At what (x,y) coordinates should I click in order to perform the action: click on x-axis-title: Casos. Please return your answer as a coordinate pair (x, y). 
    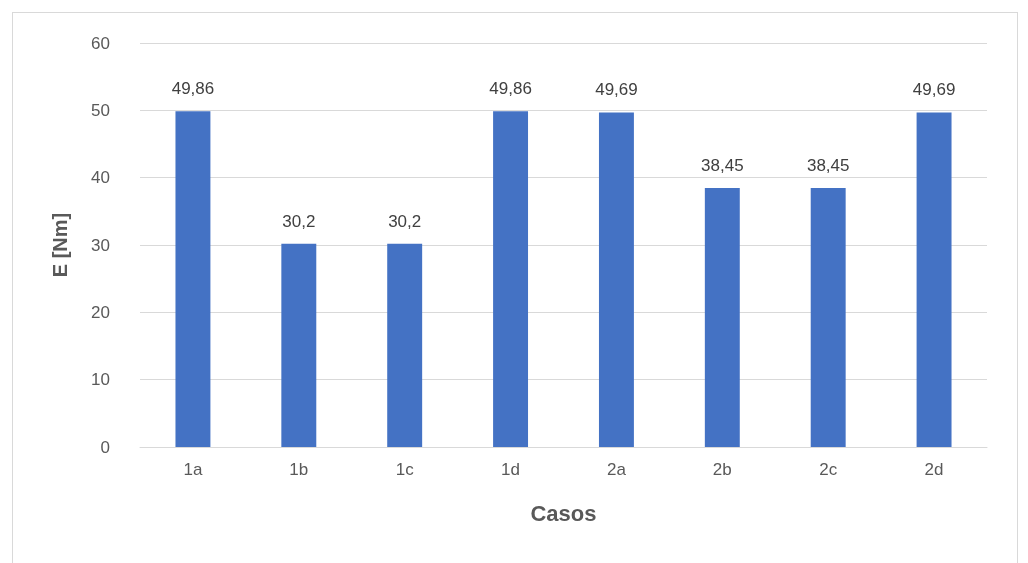
    Looking at the image, I should click on (563, 513).